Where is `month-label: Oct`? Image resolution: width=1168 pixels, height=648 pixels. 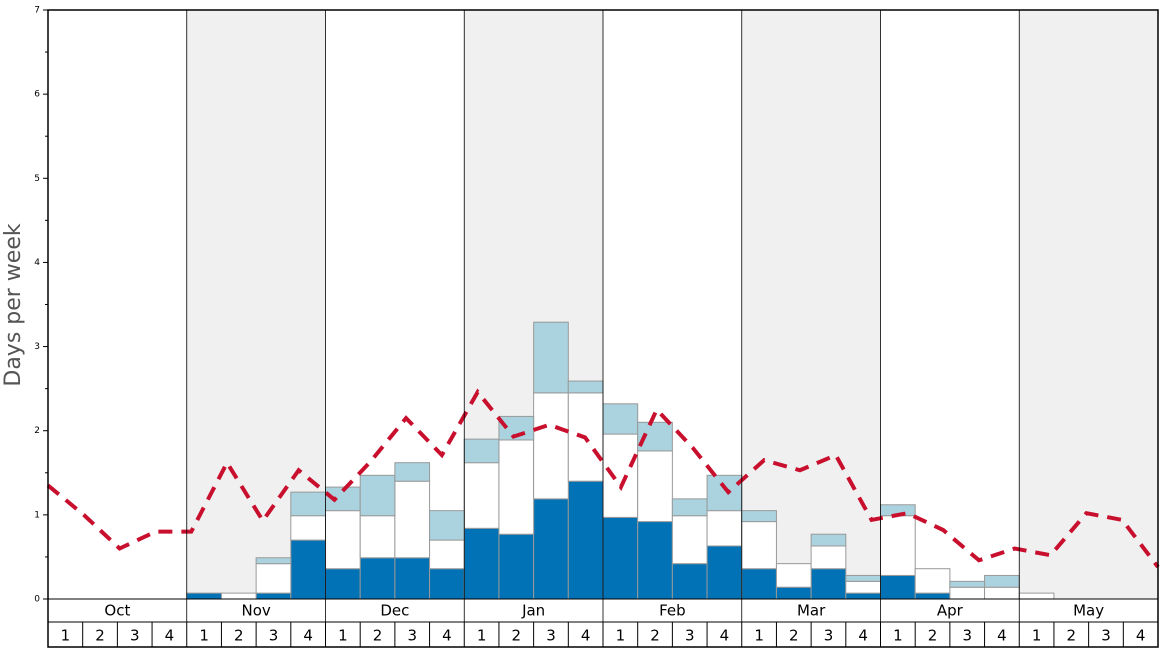 month-label: Oct is located at coordinates (117, 611).